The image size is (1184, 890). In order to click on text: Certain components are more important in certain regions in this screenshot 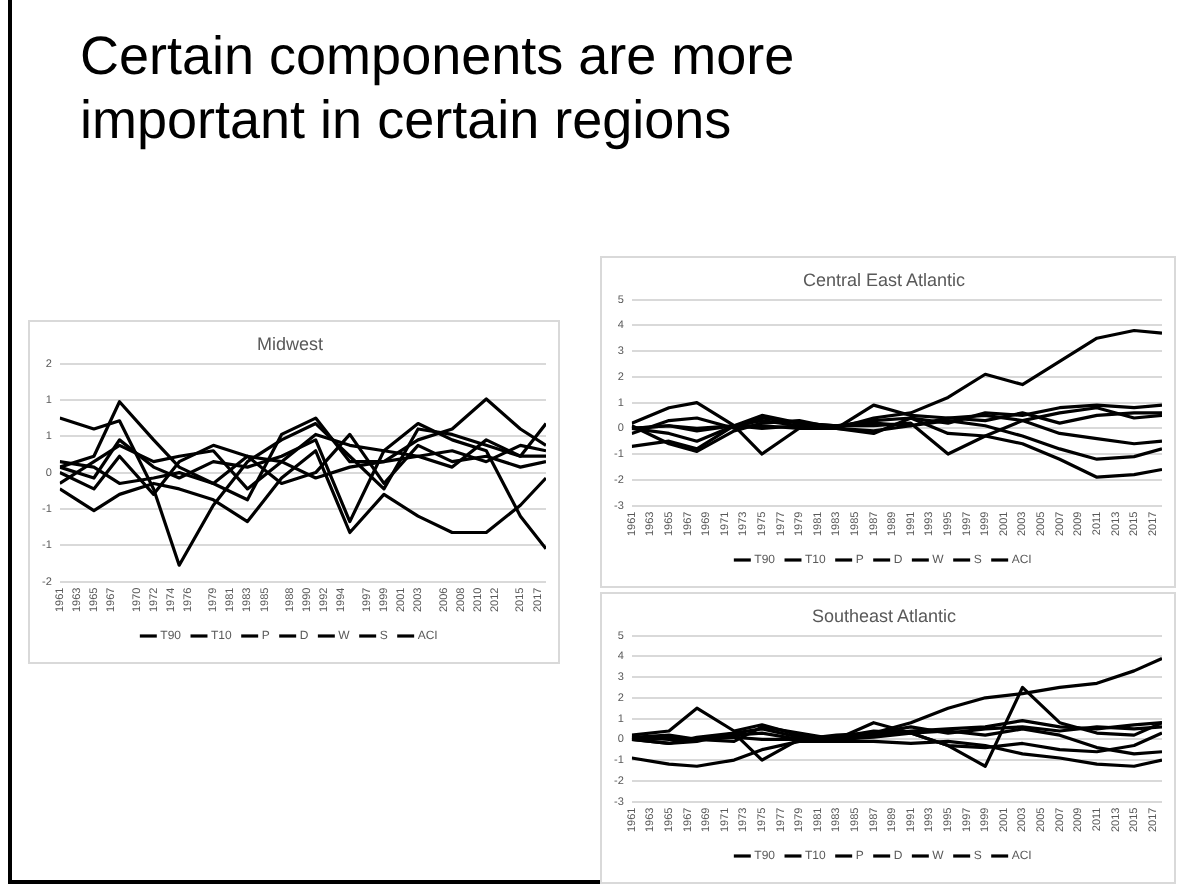, I will do `click(438, 88)`.